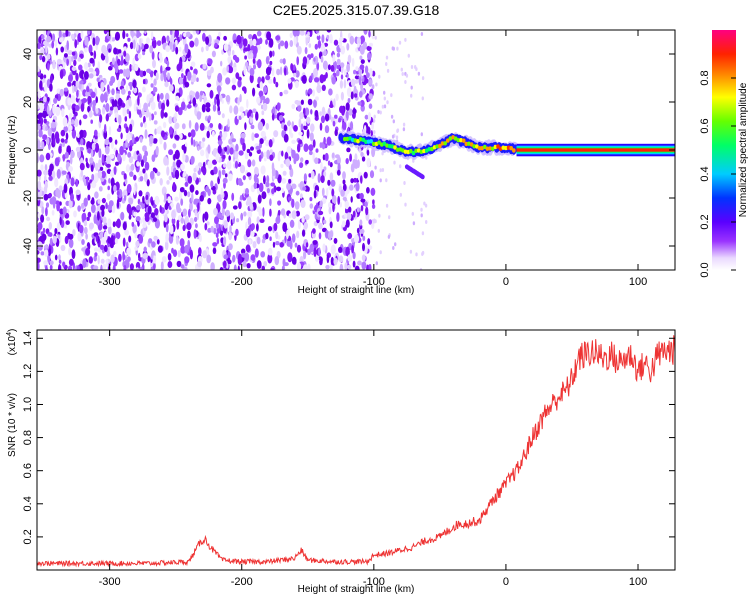 The height and width of the screenshot is (600, 750). What do you see at coordinates (28, 102) in the screenshot?
I see `y-tick-label: 20` at bounding box center [28, 102].